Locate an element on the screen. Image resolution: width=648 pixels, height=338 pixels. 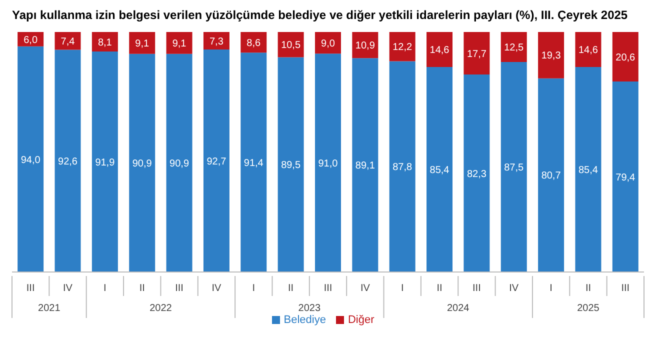
data-label: 19,3 is located at coordinates (551, 56).